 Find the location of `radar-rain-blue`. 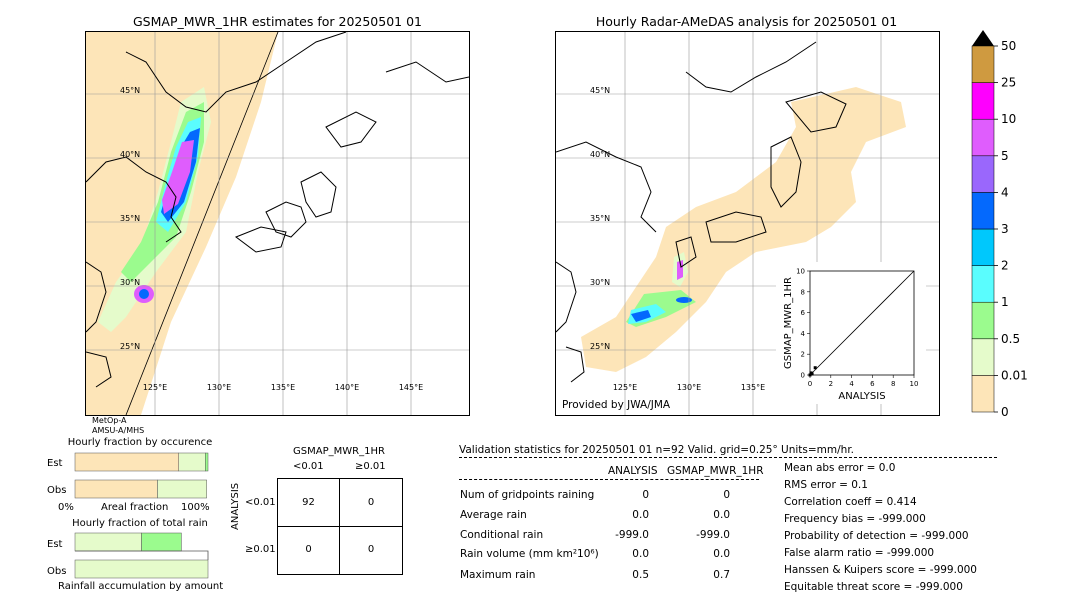

radar-rain-blue is located at coordinates (641, 316).